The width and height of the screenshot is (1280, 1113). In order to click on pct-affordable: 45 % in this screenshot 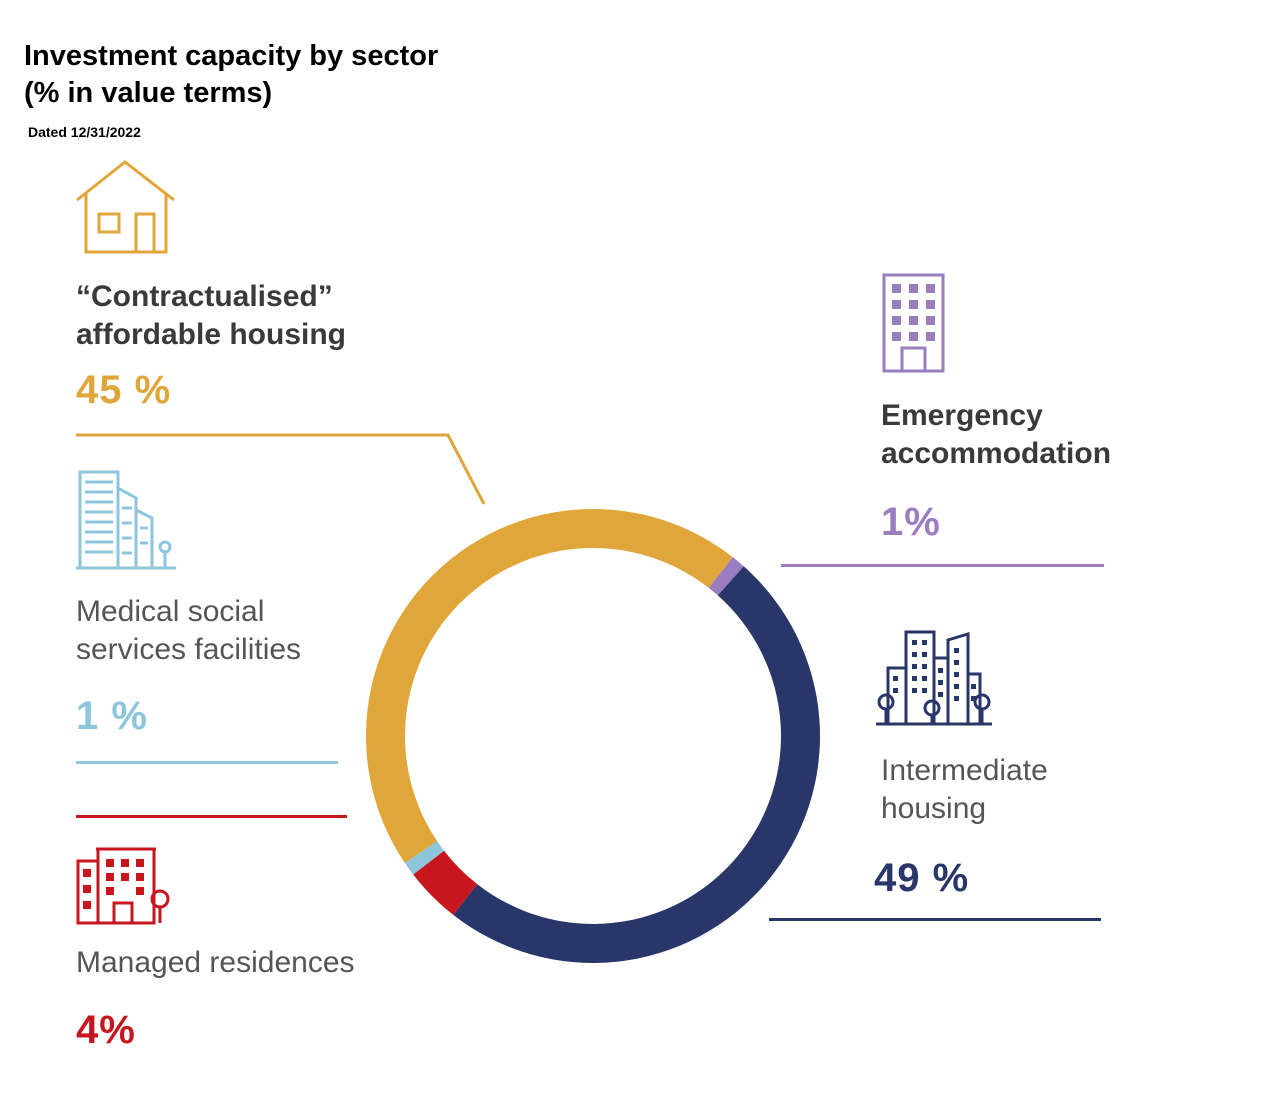, I will do `click(124, 390)`.